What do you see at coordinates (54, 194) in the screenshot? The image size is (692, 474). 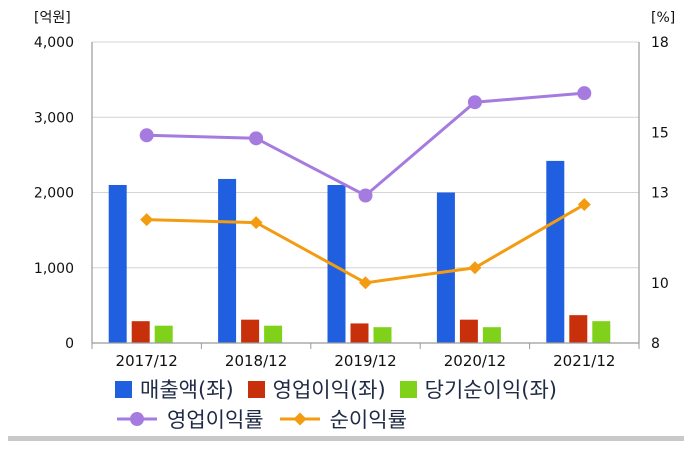 I see `left-tick-label: 2,000` at bounding box center [54, 194].